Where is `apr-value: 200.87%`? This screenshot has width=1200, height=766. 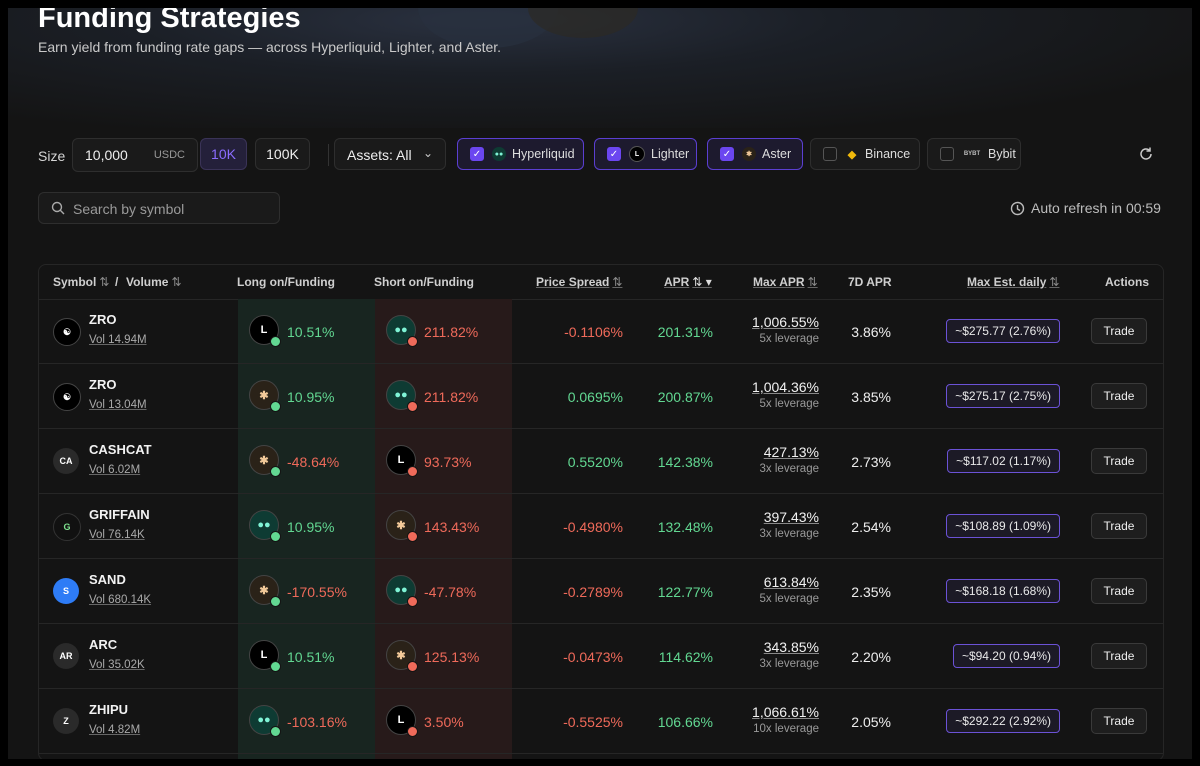
apr-value: 200.87% is located at coordinates (685, 397).